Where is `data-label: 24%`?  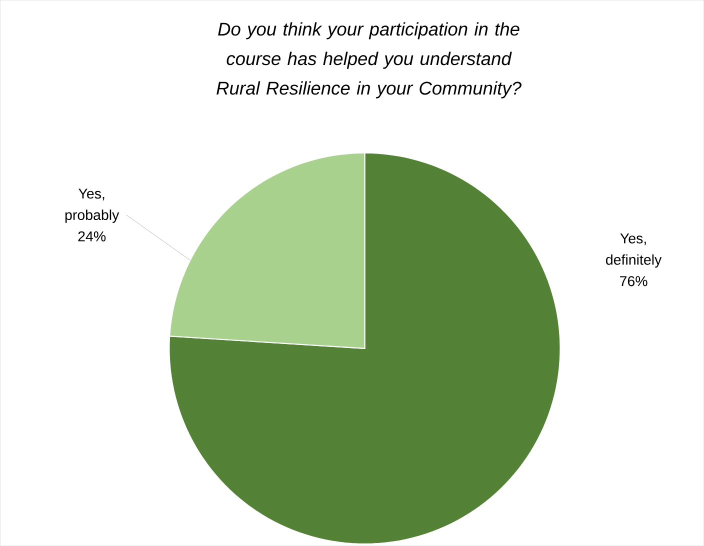
data-label: 24% is located at coordinates (92, 236).